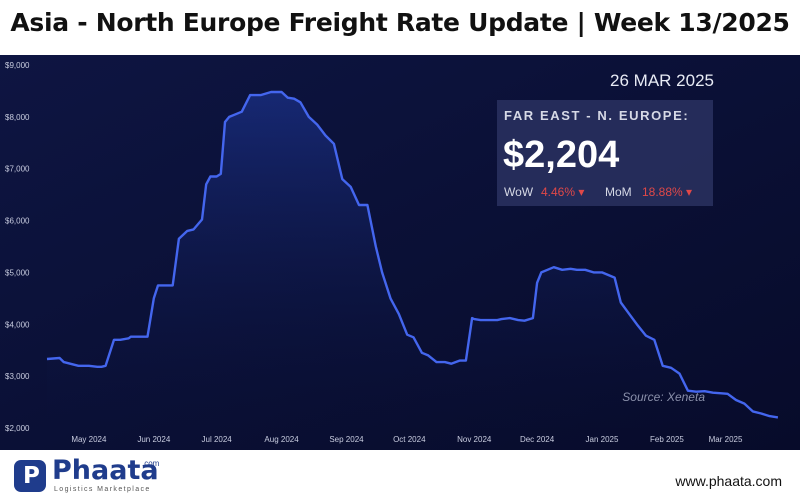  Describe the element at coordinates (519, 192) in the screenshot. I see `wow-label: WoW` at that location.